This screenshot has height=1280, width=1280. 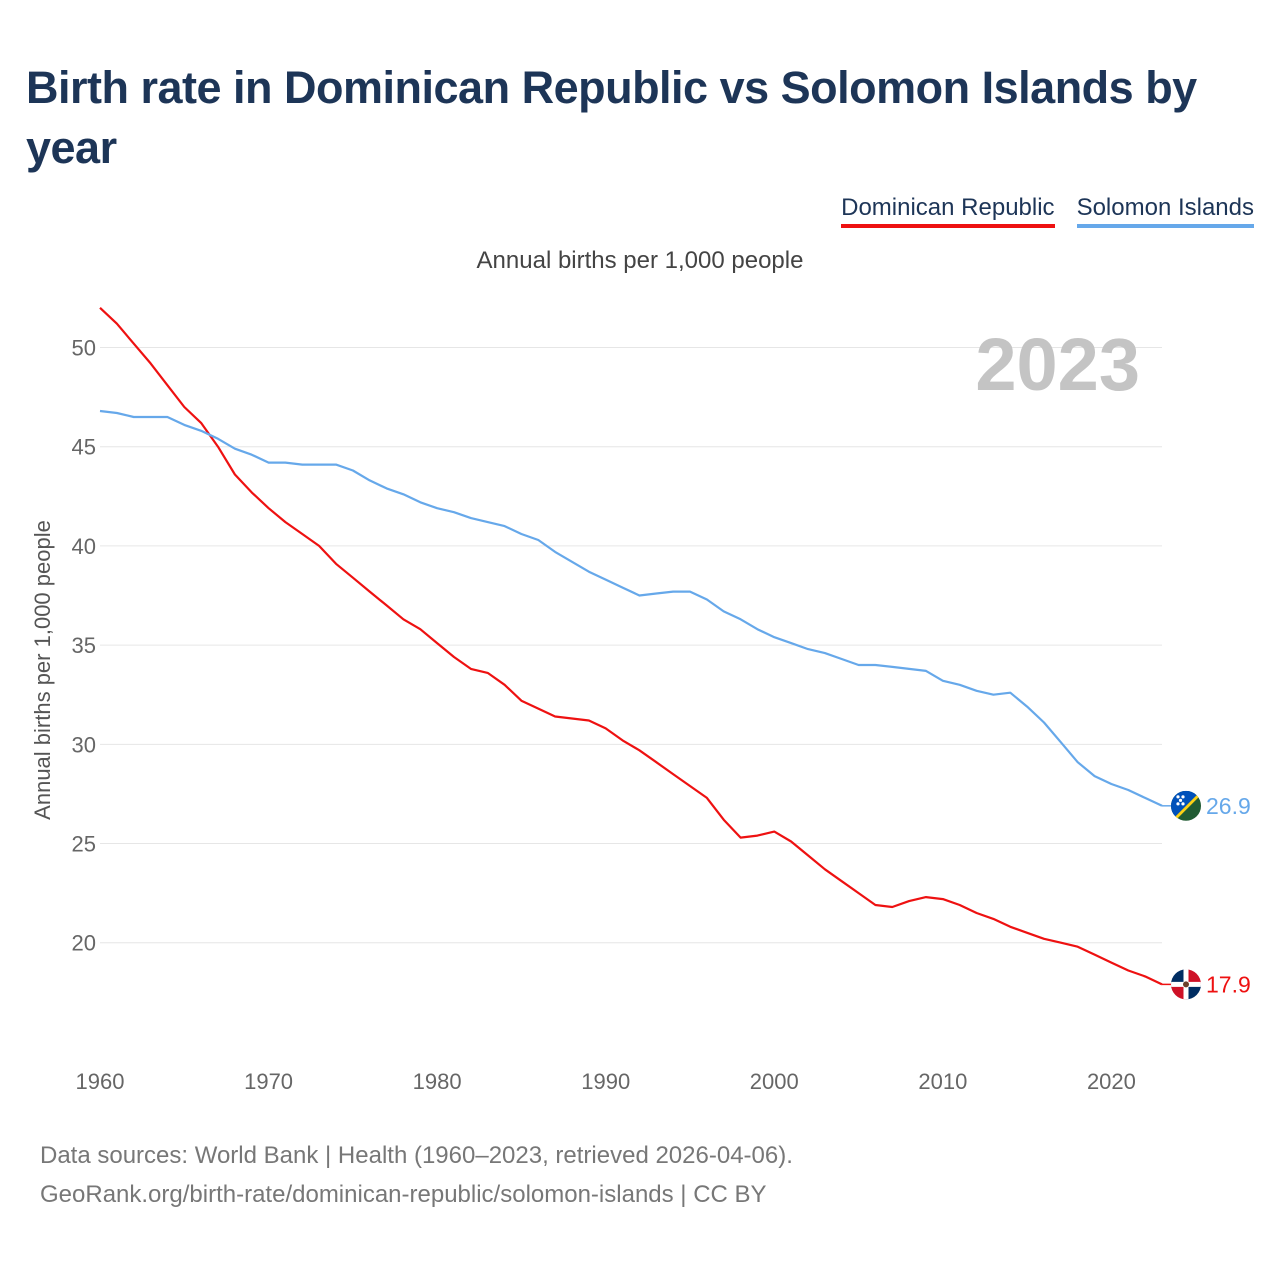 I want to click on solomon-islands-flag-icon, so click(x=1186, y=805).